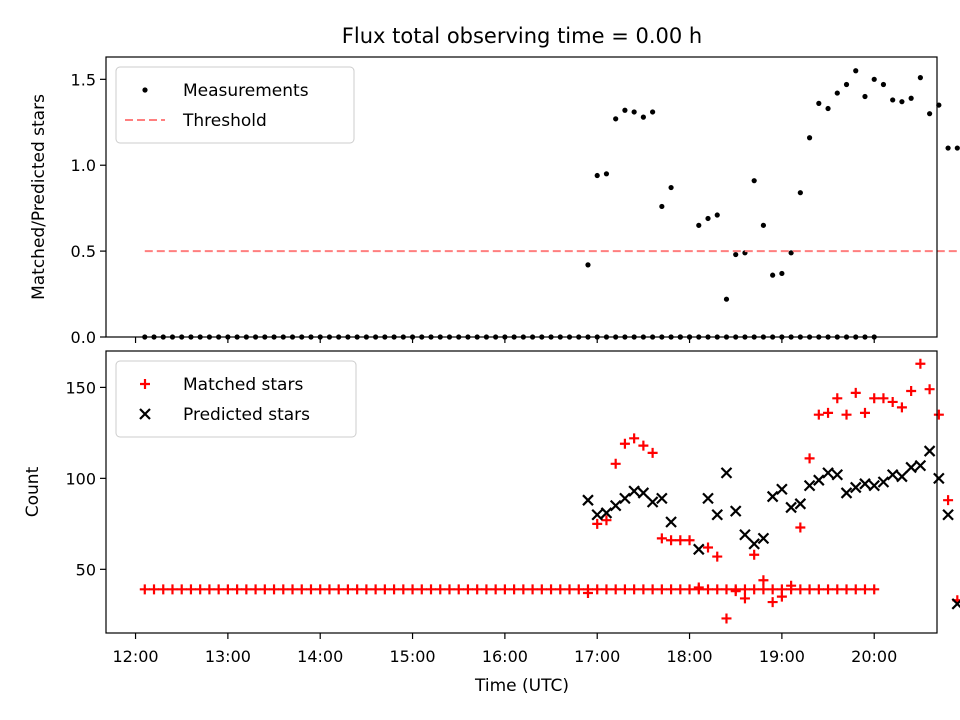 The width and height of the screenshot is (960, 720). What do you see at coordinates (83, 165) in the screenshot?
I see `y-tick-label: 1.0` at bounding box center [83, 165].